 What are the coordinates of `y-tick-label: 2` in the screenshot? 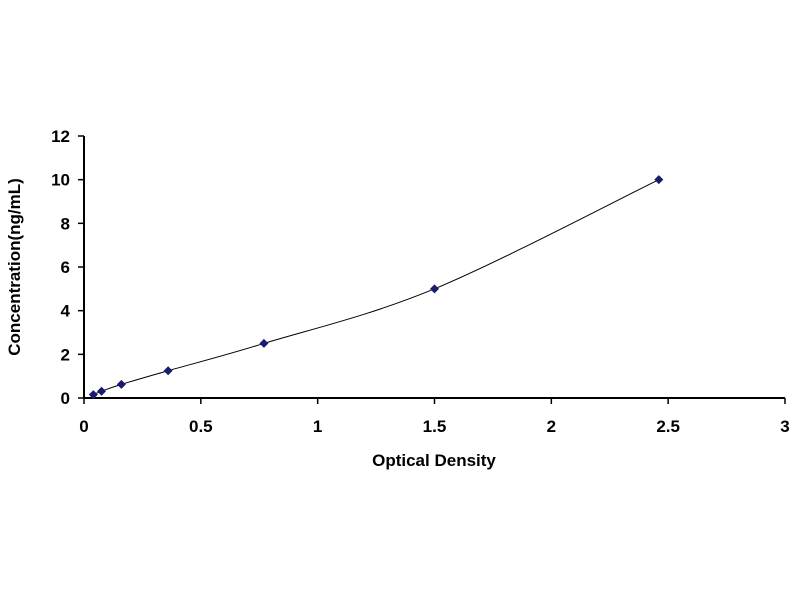 It's located at (65, 354).